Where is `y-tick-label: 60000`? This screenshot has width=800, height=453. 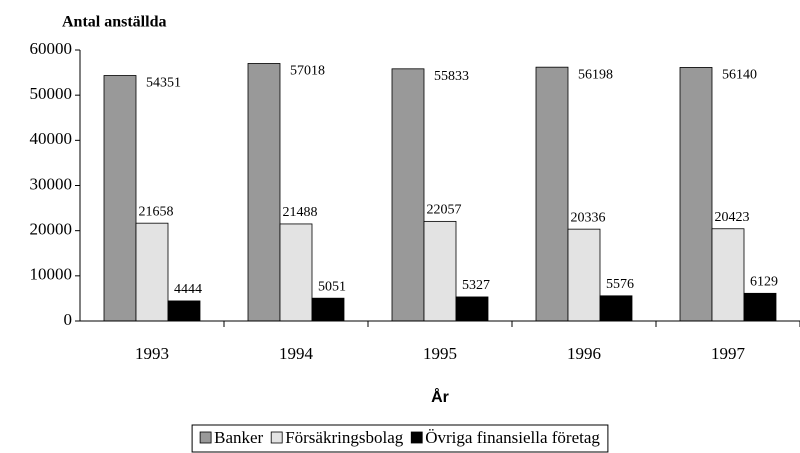 y-tick-label: 60000 is located at coordinates (51, 48).